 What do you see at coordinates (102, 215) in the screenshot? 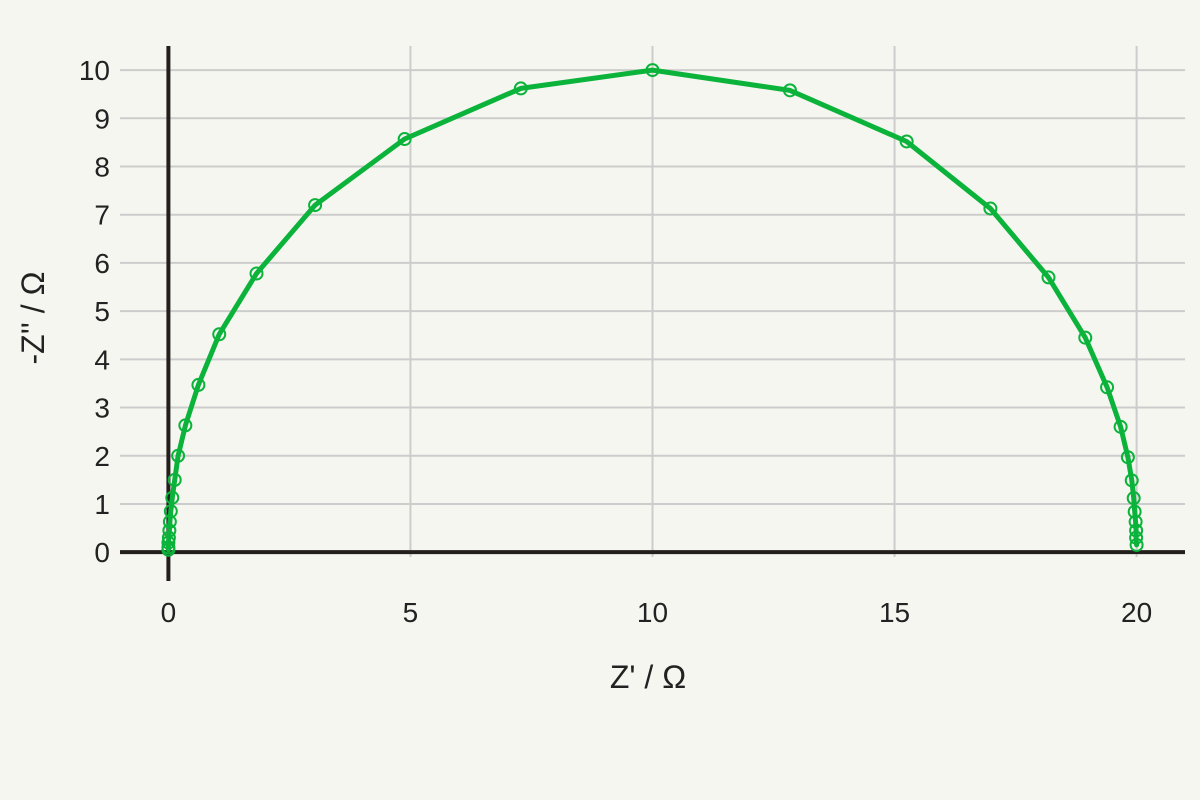
I see `y-tick-label: 7` at bounding box center [102, 215].